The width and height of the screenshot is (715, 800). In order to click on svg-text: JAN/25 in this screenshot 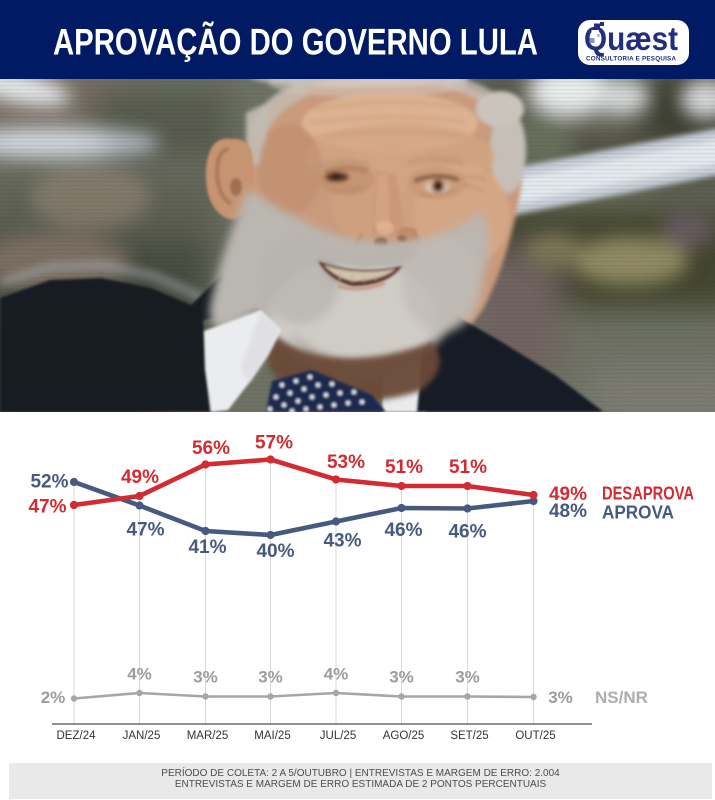, I will do `click(142, 736)`.